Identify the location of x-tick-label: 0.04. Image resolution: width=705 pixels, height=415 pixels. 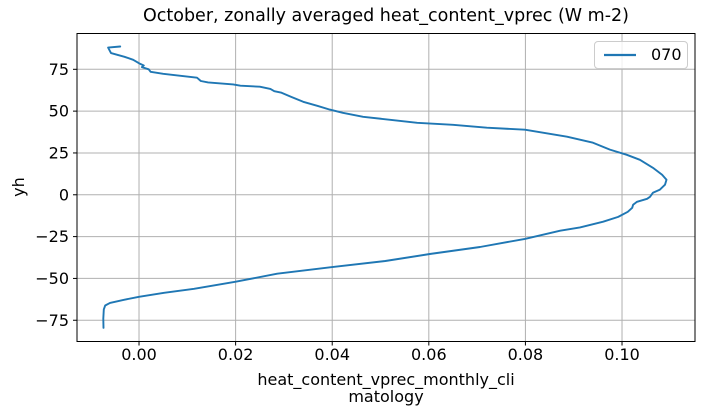
(332, 354).